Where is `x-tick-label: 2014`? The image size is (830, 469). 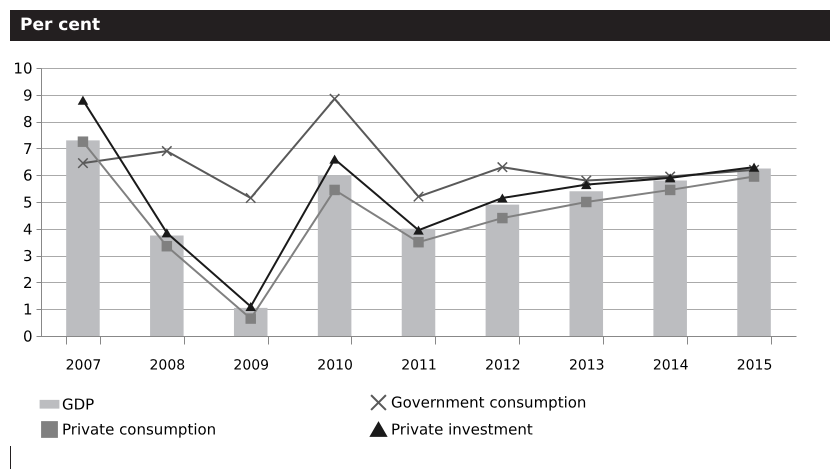
x-tick-label: 2014 is located at coordinates (670, 366).